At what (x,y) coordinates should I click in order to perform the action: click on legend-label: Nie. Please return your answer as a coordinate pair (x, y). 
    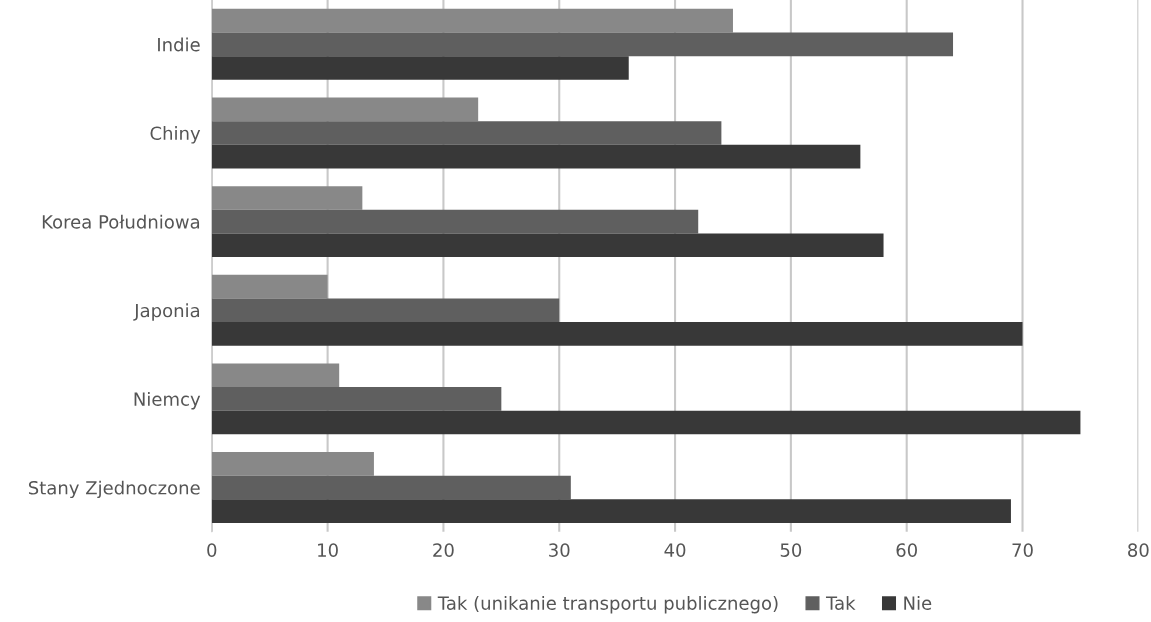
    Looking at the image, I should click on (918, 602).